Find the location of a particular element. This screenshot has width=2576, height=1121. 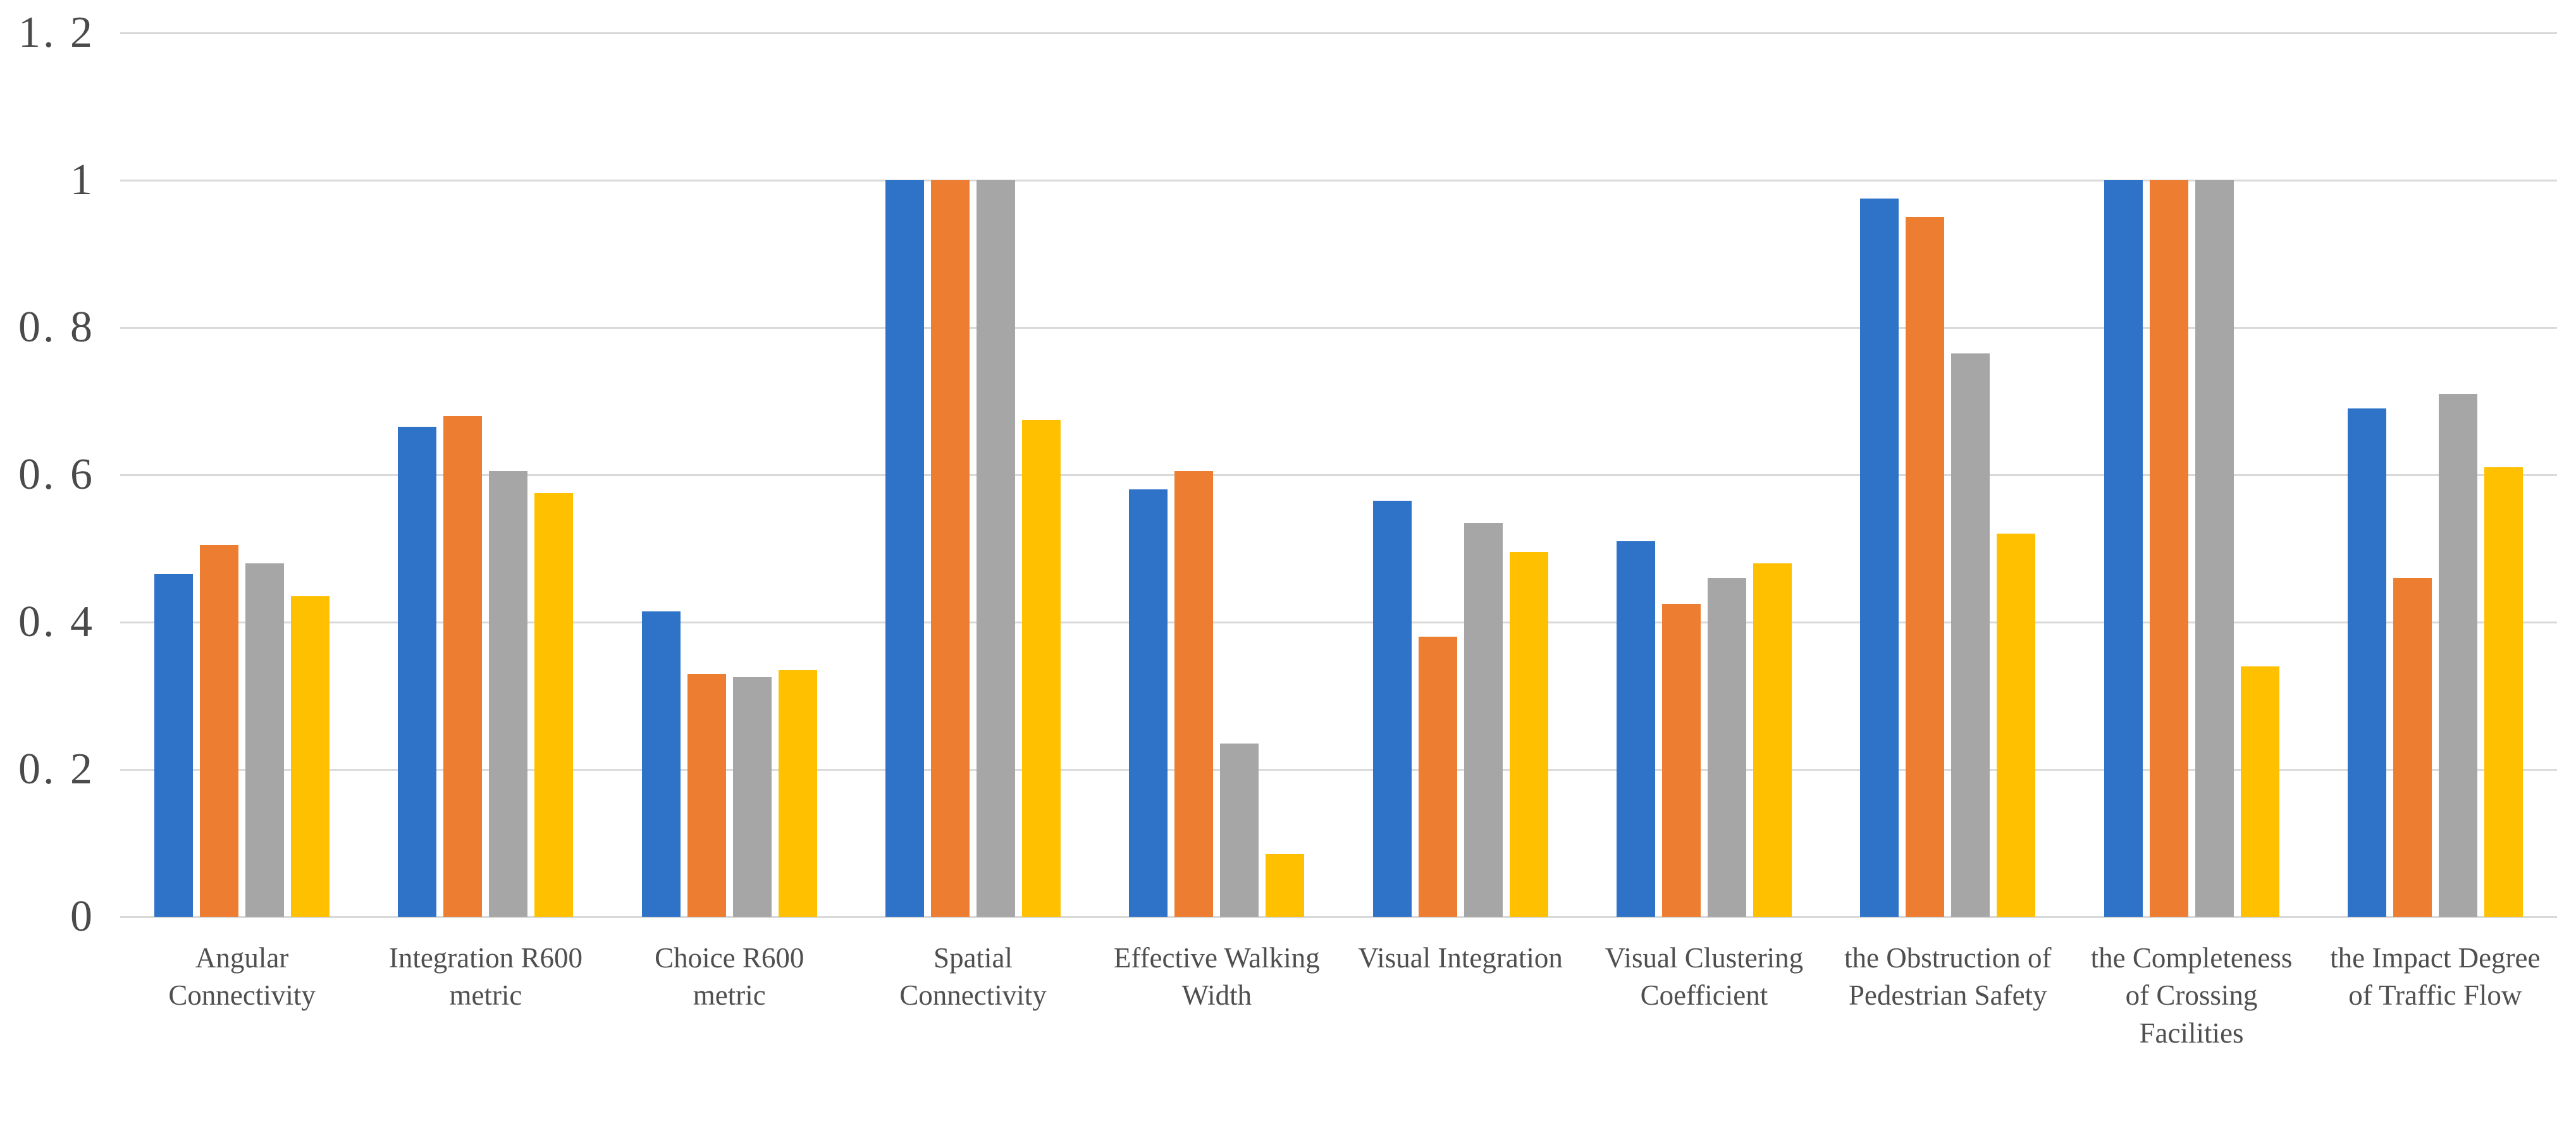

x-axis-category-label: the Completeness of Crossing Facilities is located at coordinates (2191, 995).